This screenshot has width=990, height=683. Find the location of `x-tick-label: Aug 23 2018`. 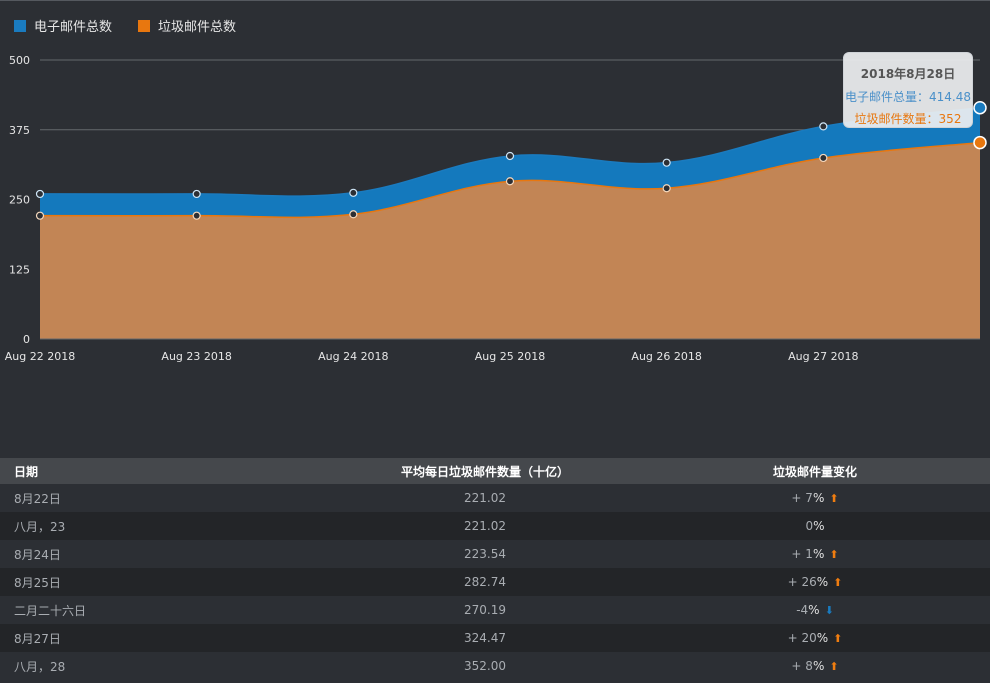

x-tick-label: Aug 23 2018 is located at coordinates (196, 356).